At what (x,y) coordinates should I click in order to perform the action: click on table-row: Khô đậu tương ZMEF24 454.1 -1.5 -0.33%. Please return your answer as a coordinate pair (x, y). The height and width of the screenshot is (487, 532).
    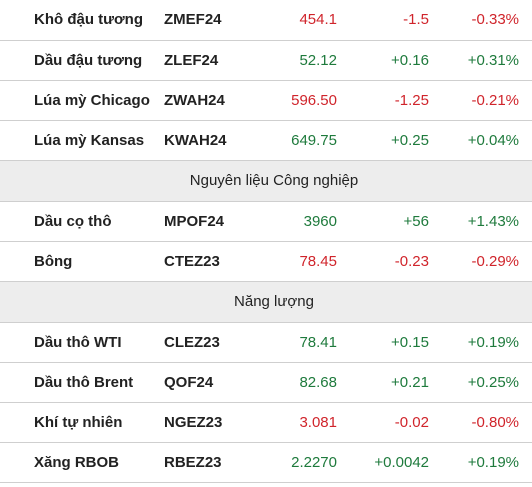
    Looking at the image, I should click on (266, 20).